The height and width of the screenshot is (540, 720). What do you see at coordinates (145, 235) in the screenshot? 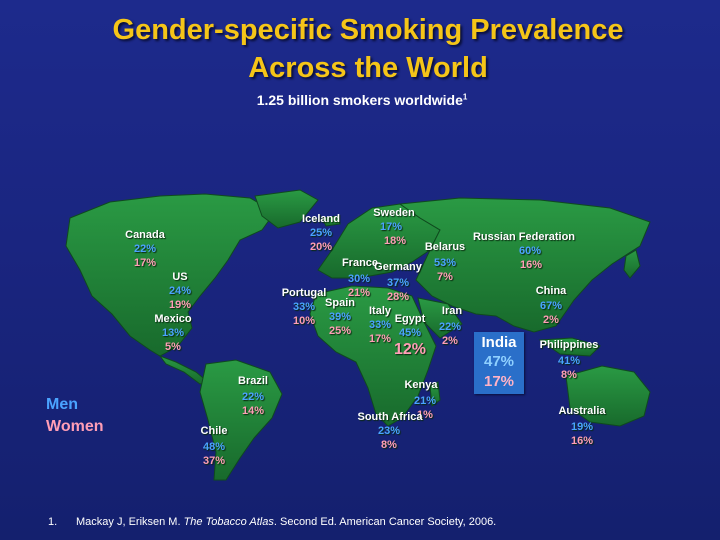
I see `country-name: Canada` at bounding box center [145, 235].